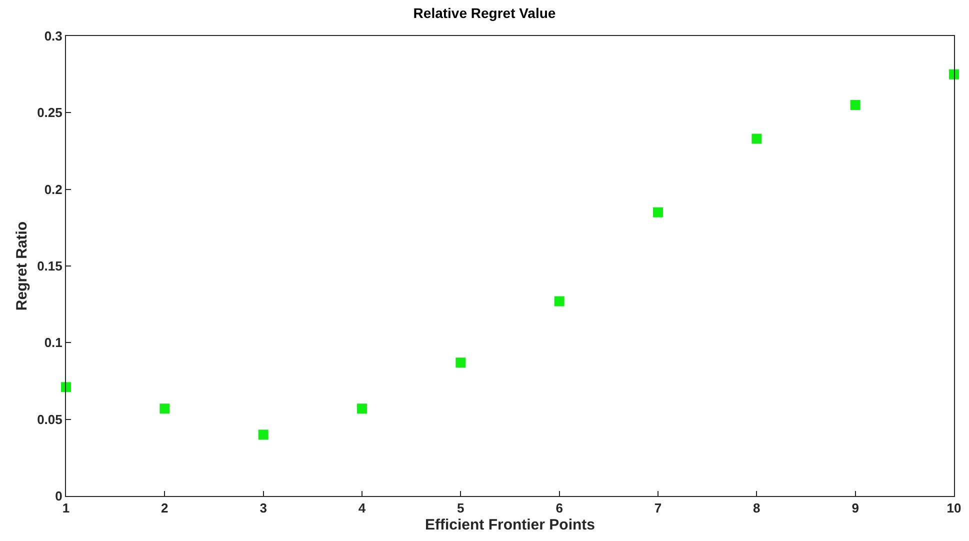 This screenshot has height=541, width=969. What do you see at coordinates (362, 508) in the screenshot?
I see `x-tick-label: 4` at bounding box center [362, 508].